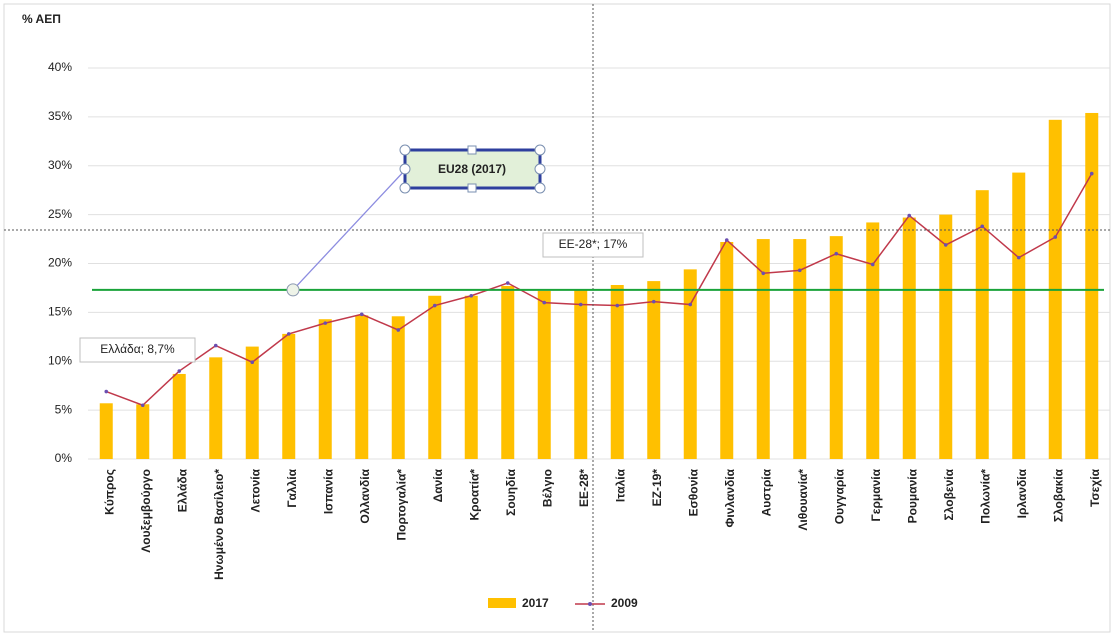 The image size is (1115, 637). What do you see at coordinates (401, 505) in the screenshot?
I see `x-tick-label: Πορτογαλία*` at bounding box center [401, 505].